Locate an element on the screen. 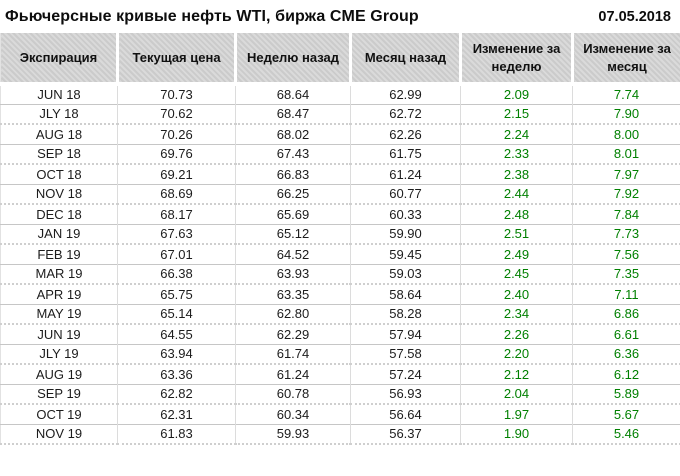  table-row: JUN 19 64.55 62.29 57.94 2.26 6.61 is located at coordinates (340, 334).